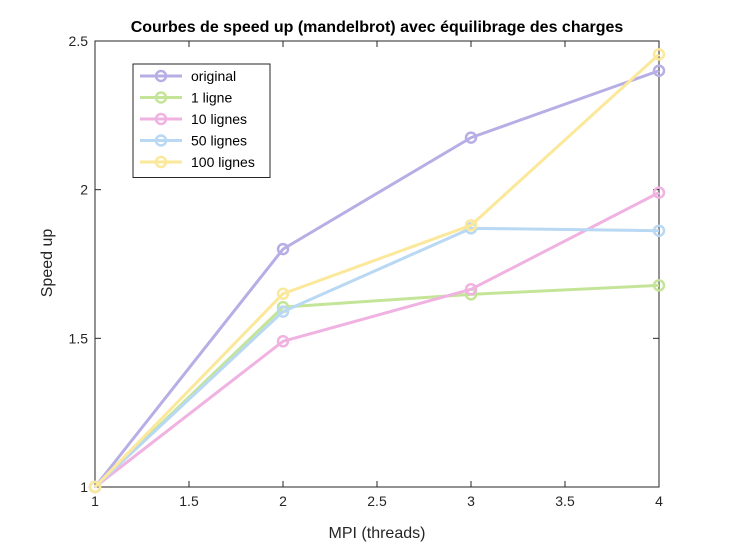 Image resolution: width=729 pixels, height=547 pixels. What do you see at coordinates (95, 501) in the screenshot?
I see `x-tick-label: 1` at bounding box center [95, 501].